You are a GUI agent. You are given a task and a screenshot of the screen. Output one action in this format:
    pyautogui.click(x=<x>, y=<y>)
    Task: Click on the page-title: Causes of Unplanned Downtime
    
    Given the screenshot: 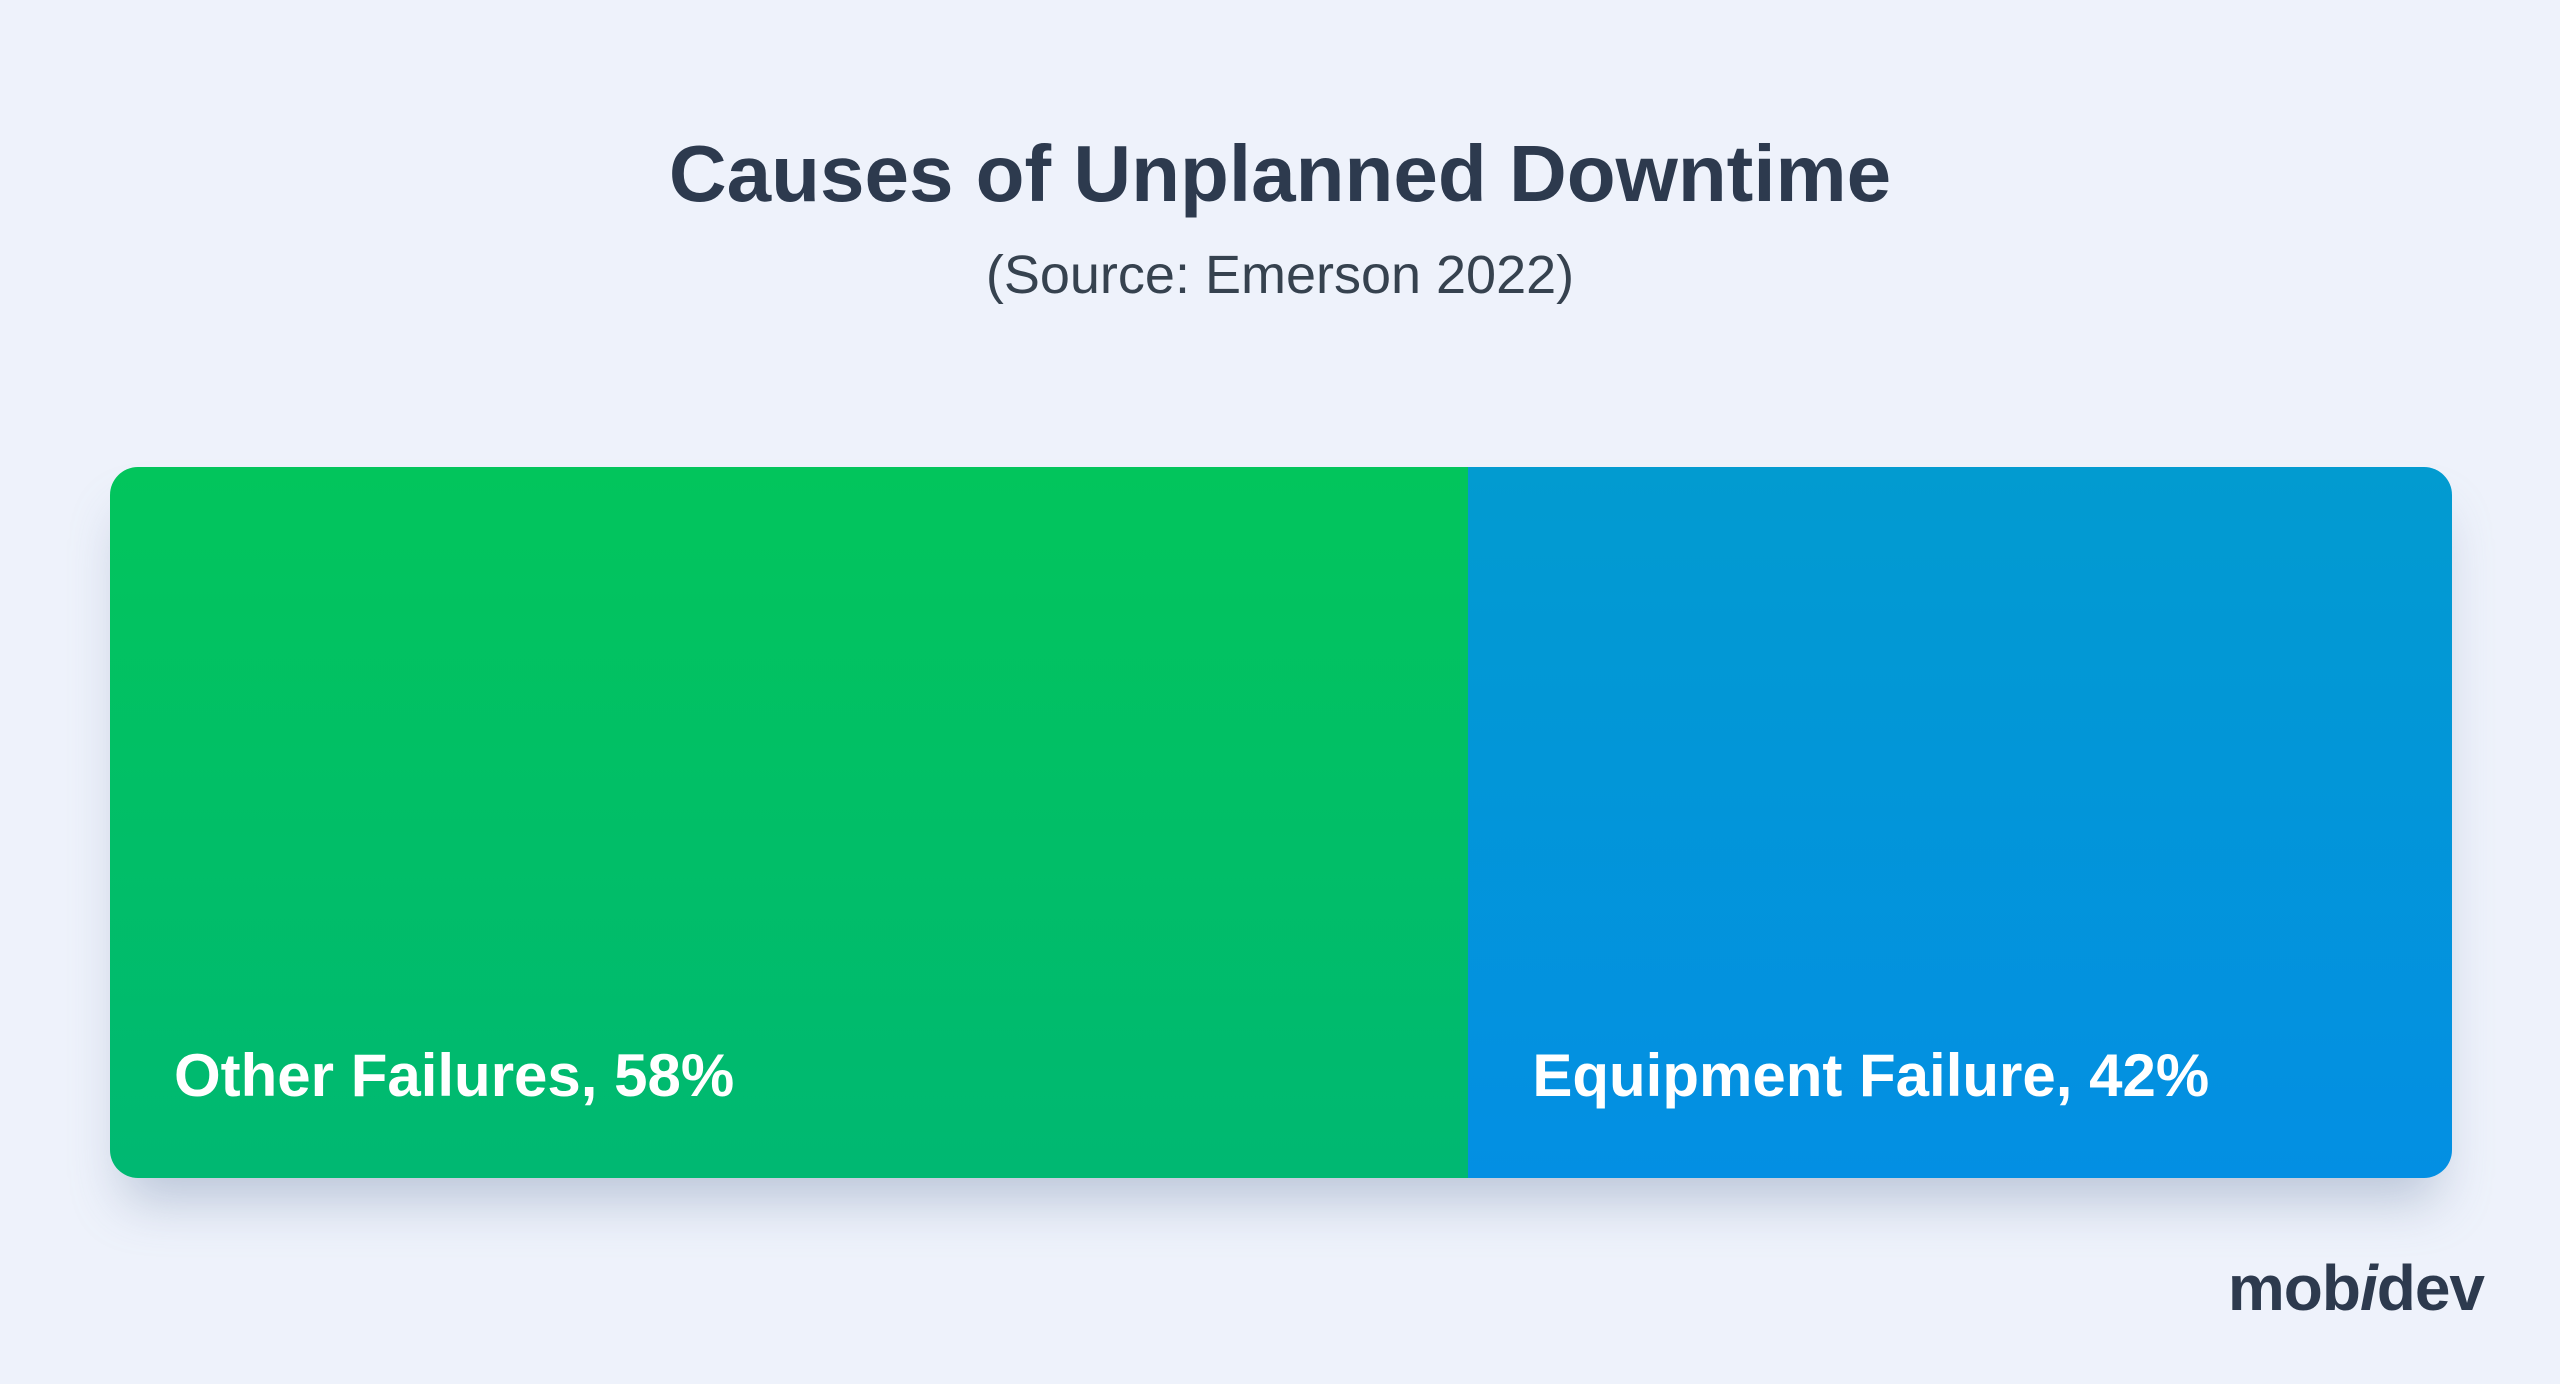 What is the action you would take?
    pyautogui.click(x=1280, y=173)
    